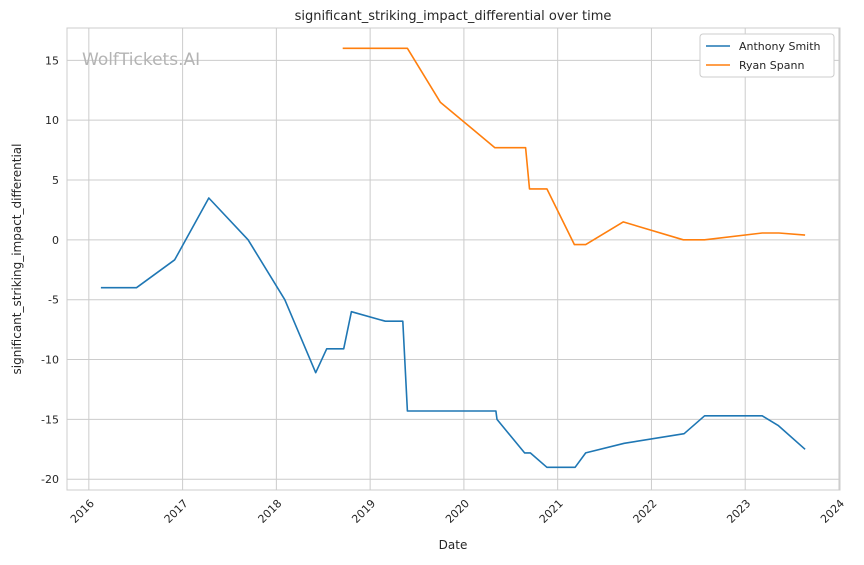 This screenshot has width=864, height=565. I want to click on x-tick-label: 2020, so click(457, 511).